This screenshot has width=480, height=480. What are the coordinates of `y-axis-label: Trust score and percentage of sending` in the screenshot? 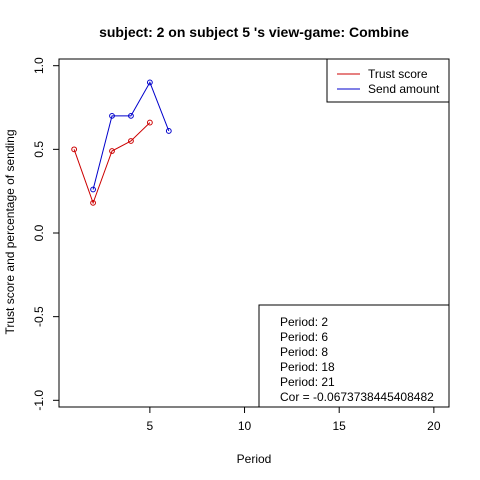 It's located at (10, 231).